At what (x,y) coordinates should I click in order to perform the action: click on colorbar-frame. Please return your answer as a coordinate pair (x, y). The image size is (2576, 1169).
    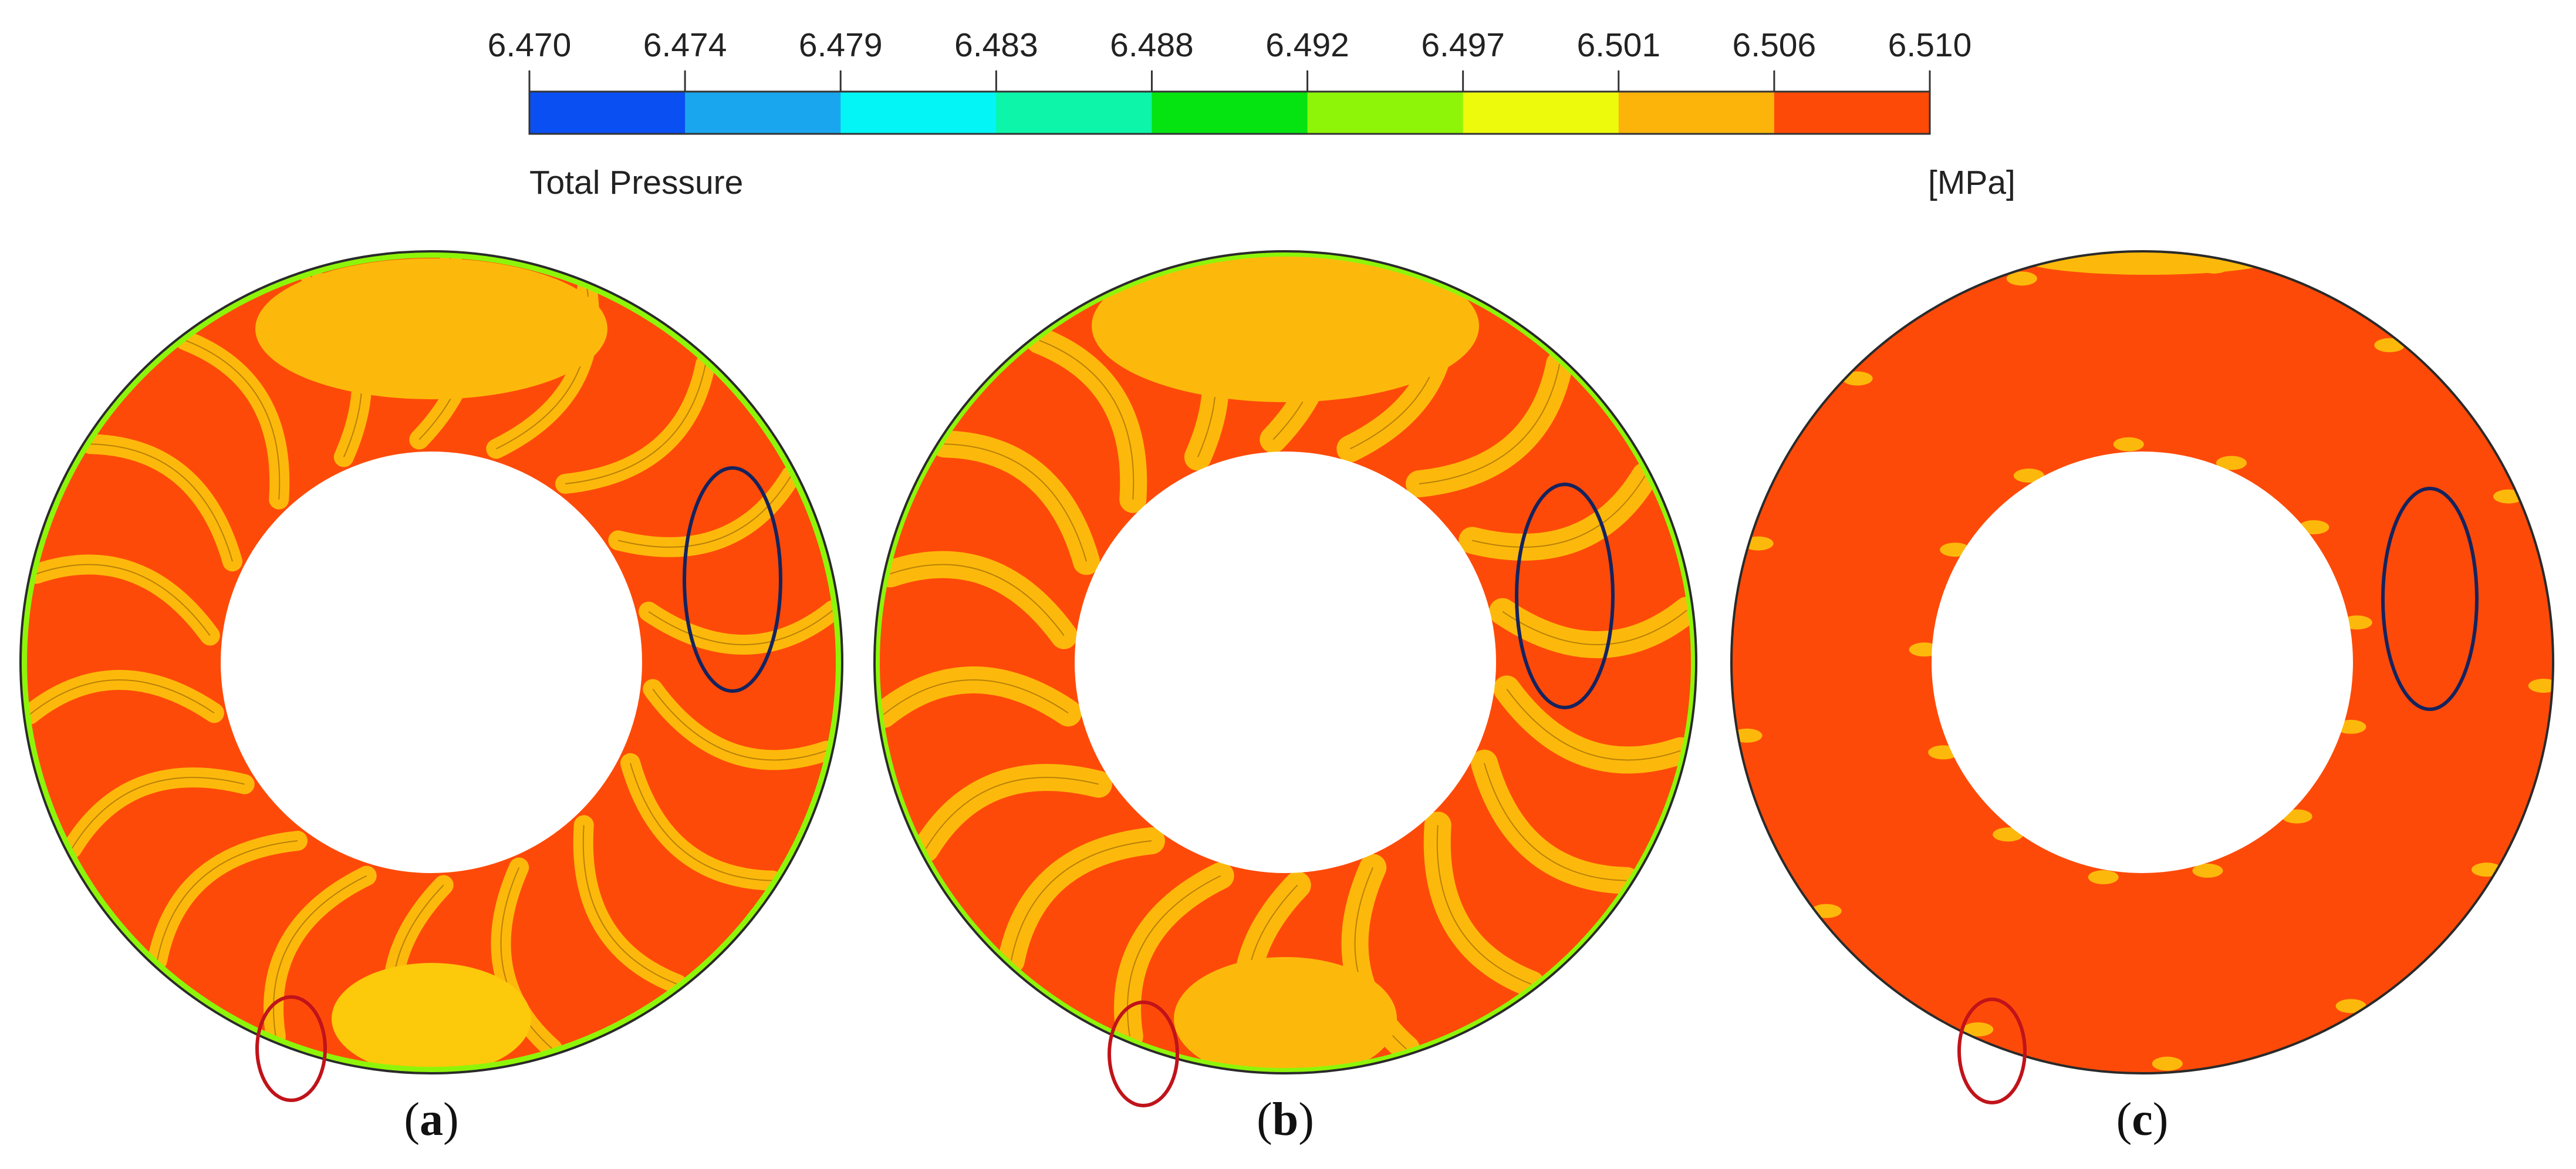
    Looking at the image, I should click on (1229, 113).